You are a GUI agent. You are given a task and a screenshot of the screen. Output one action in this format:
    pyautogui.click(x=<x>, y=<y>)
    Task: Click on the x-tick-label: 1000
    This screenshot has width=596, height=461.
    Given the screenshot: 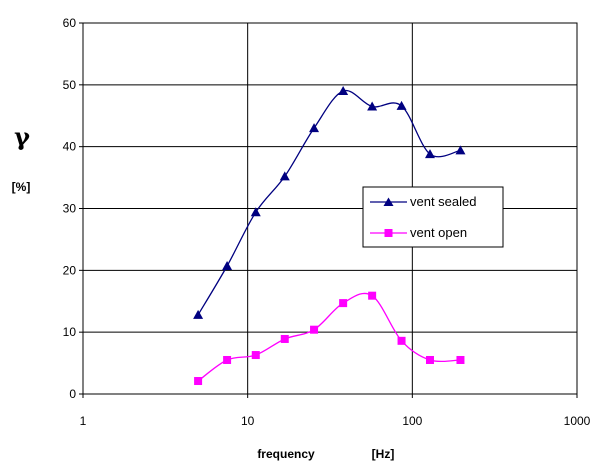 What is the action you would take?
    pyautogui.click(x=577, y=421)
    